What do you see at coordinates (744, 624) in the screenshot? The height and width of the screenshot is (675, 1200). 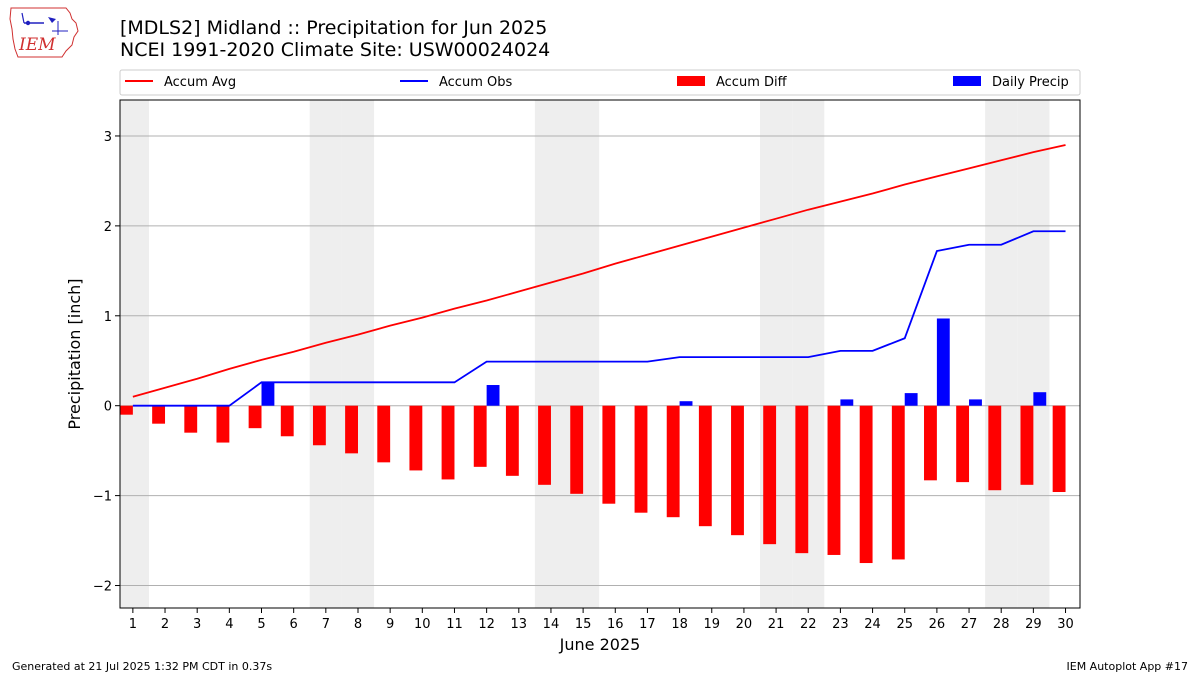 I see `x-tick-label: 20` at bounding box center [744, 624].